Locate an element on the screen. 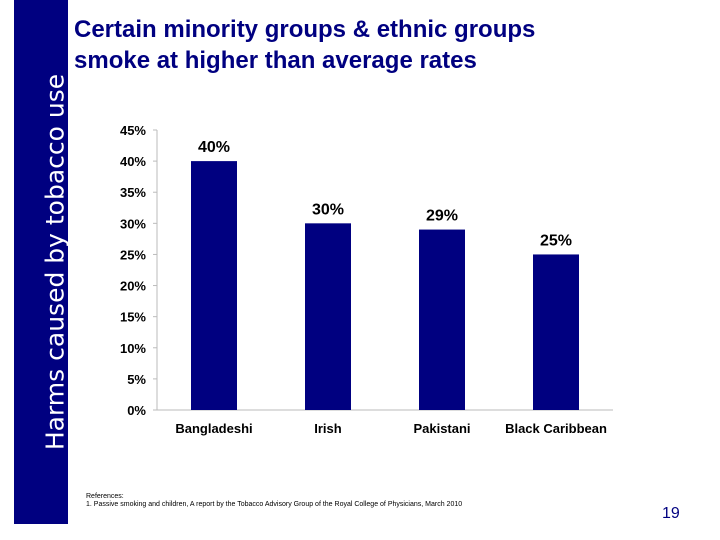 This screenshot has height=540, width=720. category-label: Pakistani is located at coordinates (441, 428).